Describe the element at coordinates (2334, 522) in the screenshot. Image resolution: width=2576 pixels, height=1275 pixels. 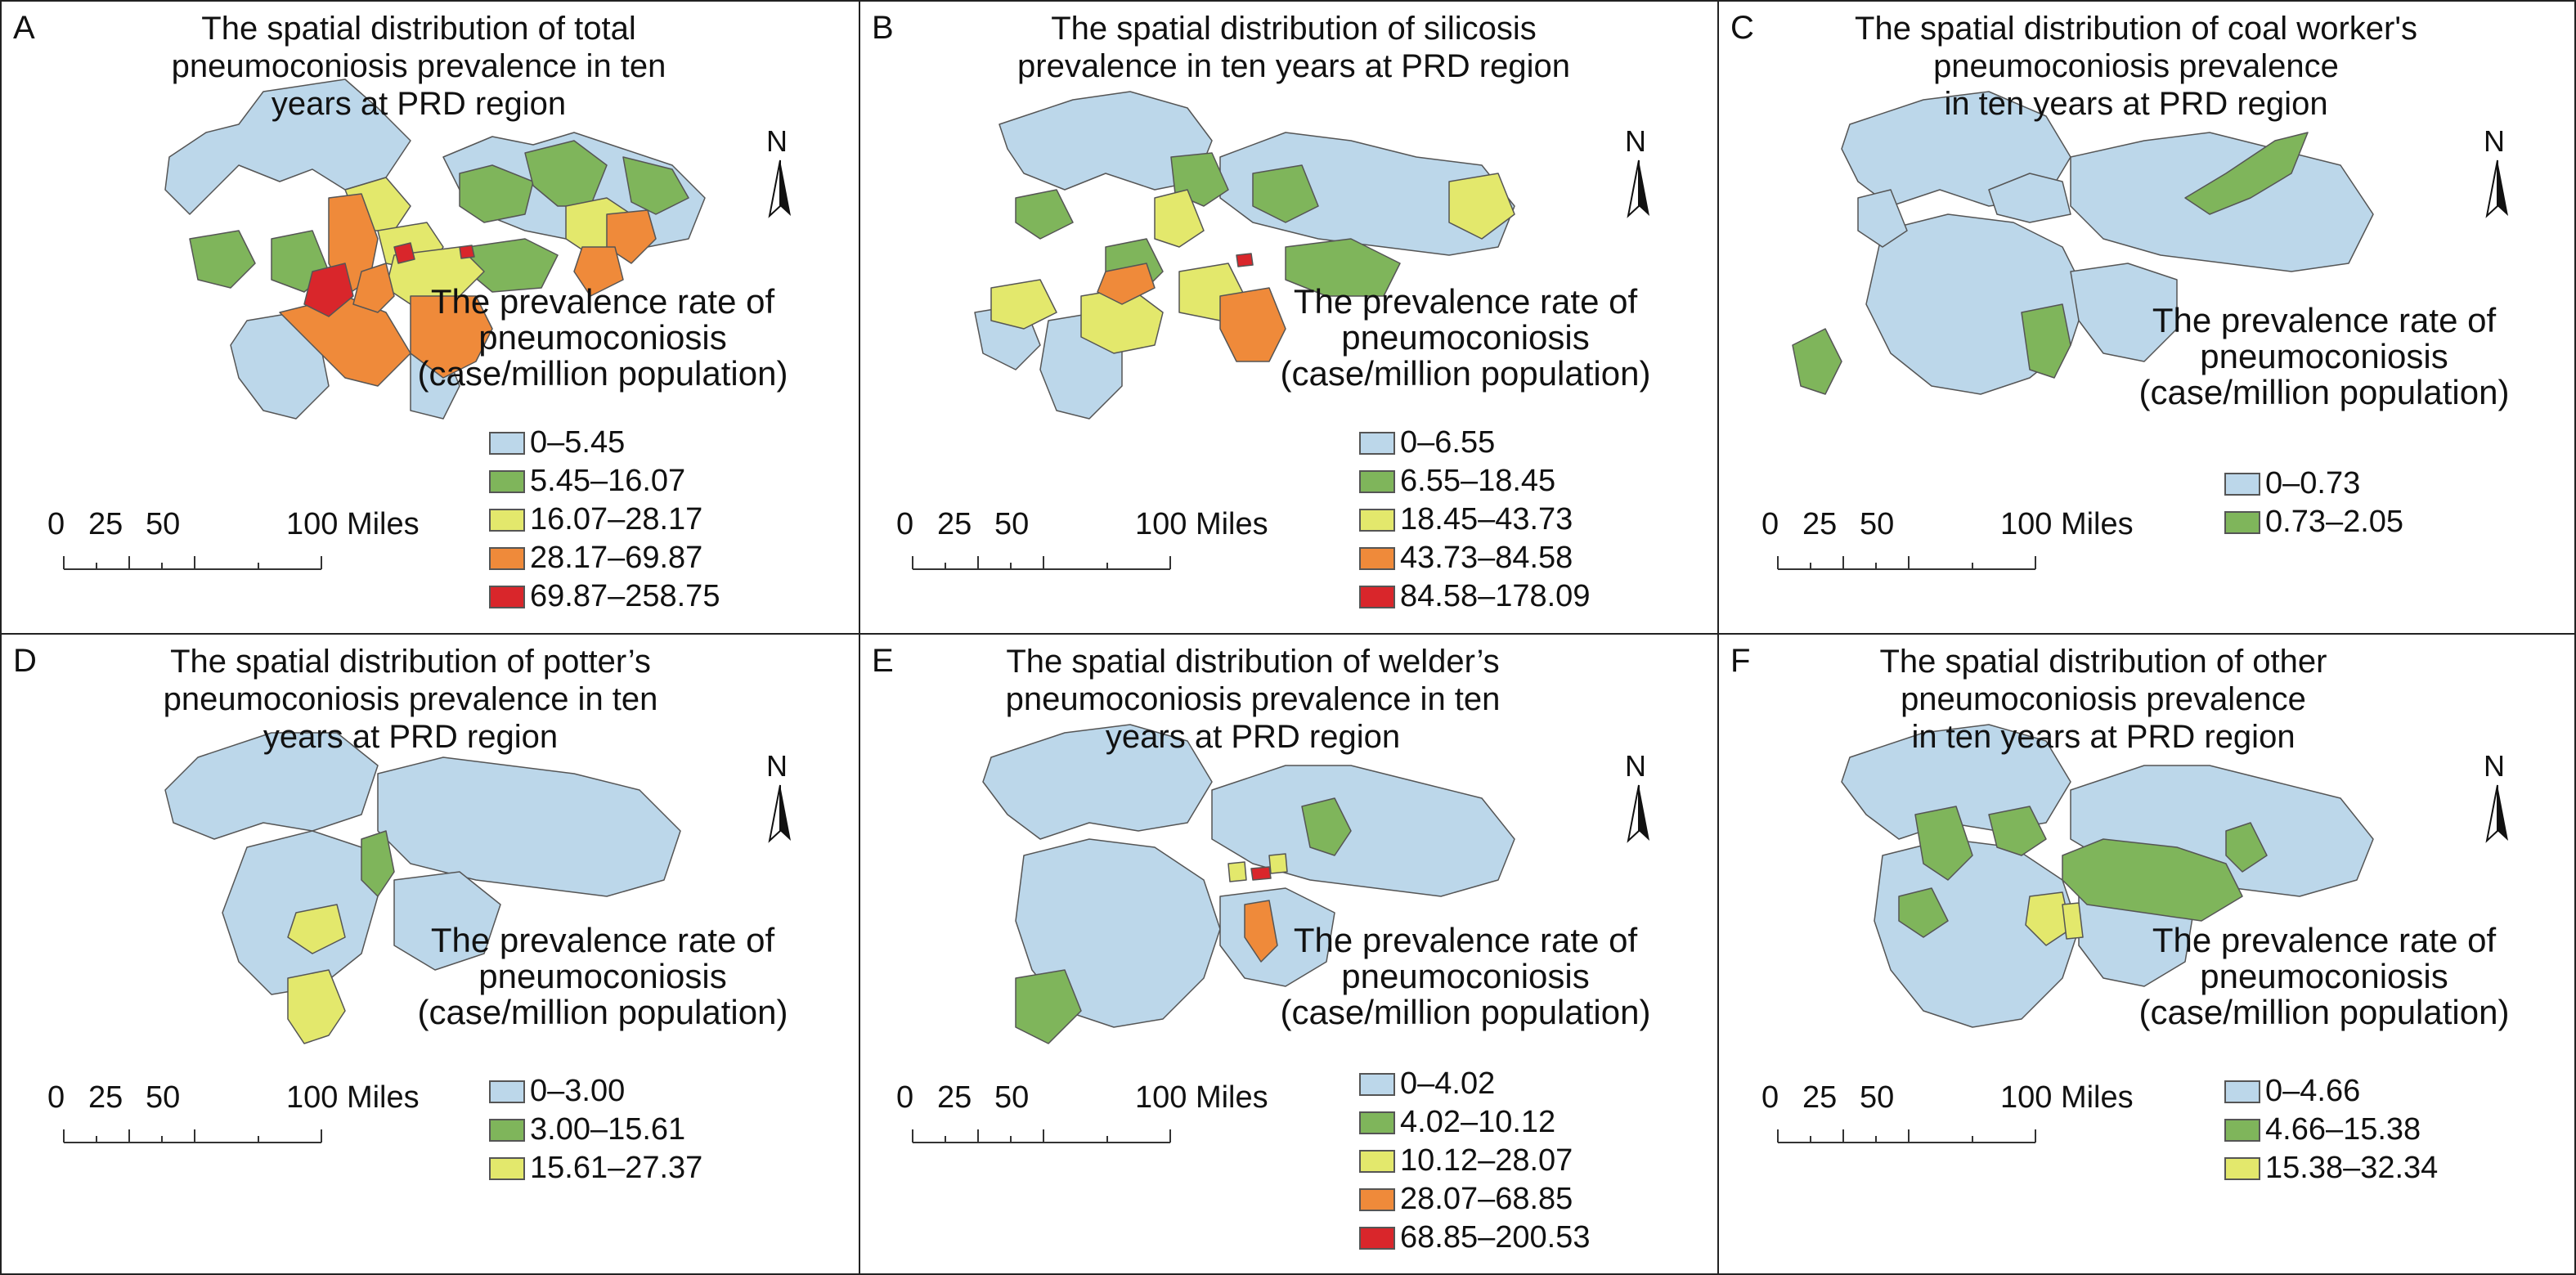
I see `legend-label: 0.73–2.05` at that location.